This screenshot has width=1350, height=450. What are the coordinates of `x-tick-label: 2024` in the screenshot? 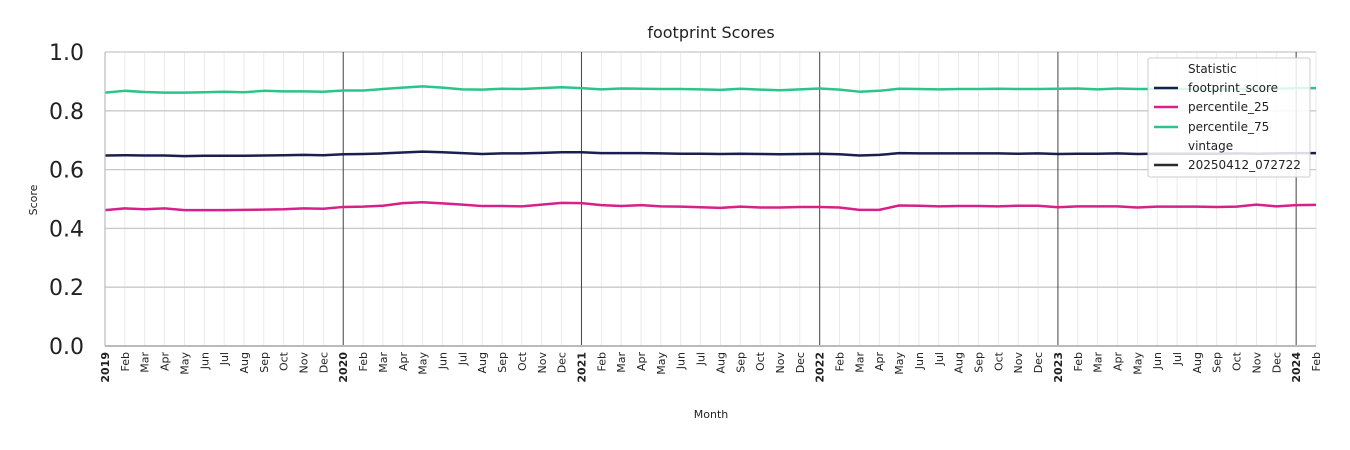 It's located at (1296, 367).